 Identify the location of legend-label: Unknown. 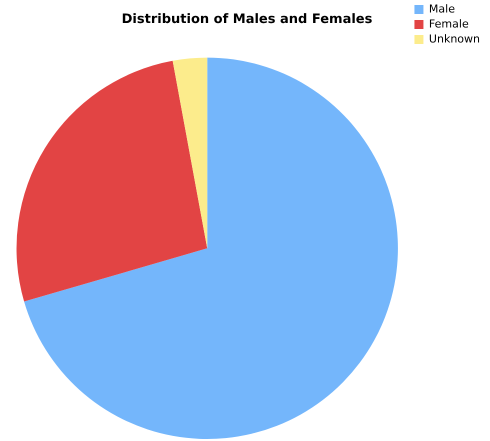
(454, 39).